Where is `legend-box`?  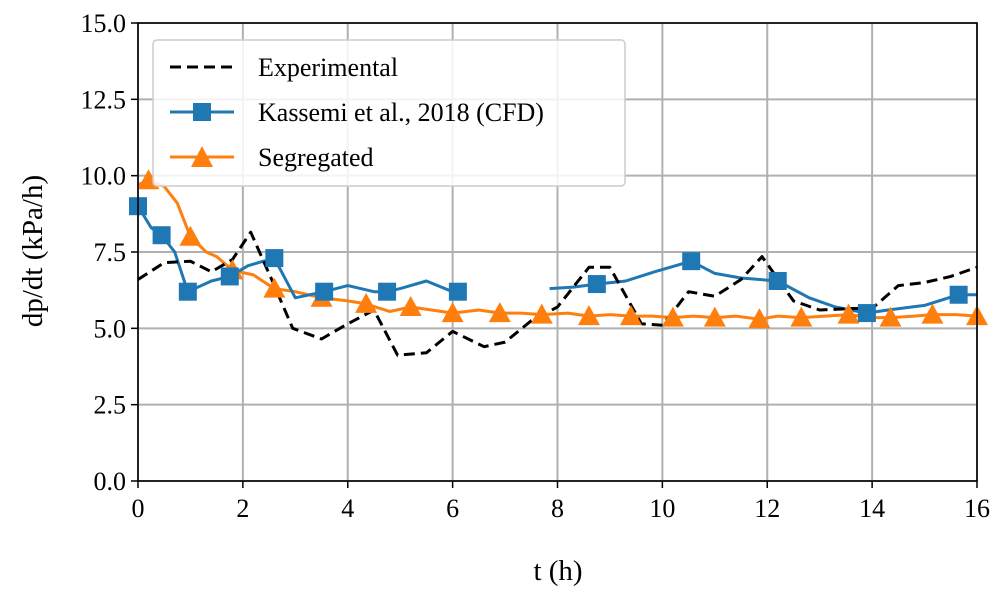
legend-box is located at coordinates (389, 113).